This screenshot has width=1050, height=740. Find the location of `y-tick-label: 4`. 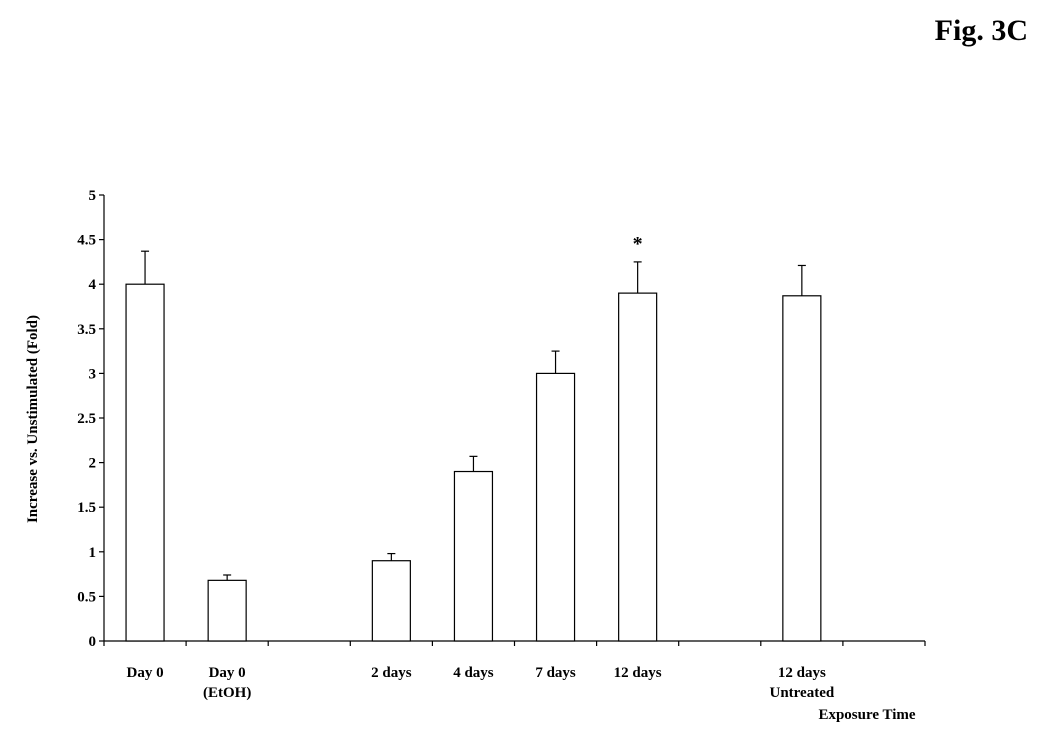

y-tick-label: 4 is located at coordinates (93, 285).